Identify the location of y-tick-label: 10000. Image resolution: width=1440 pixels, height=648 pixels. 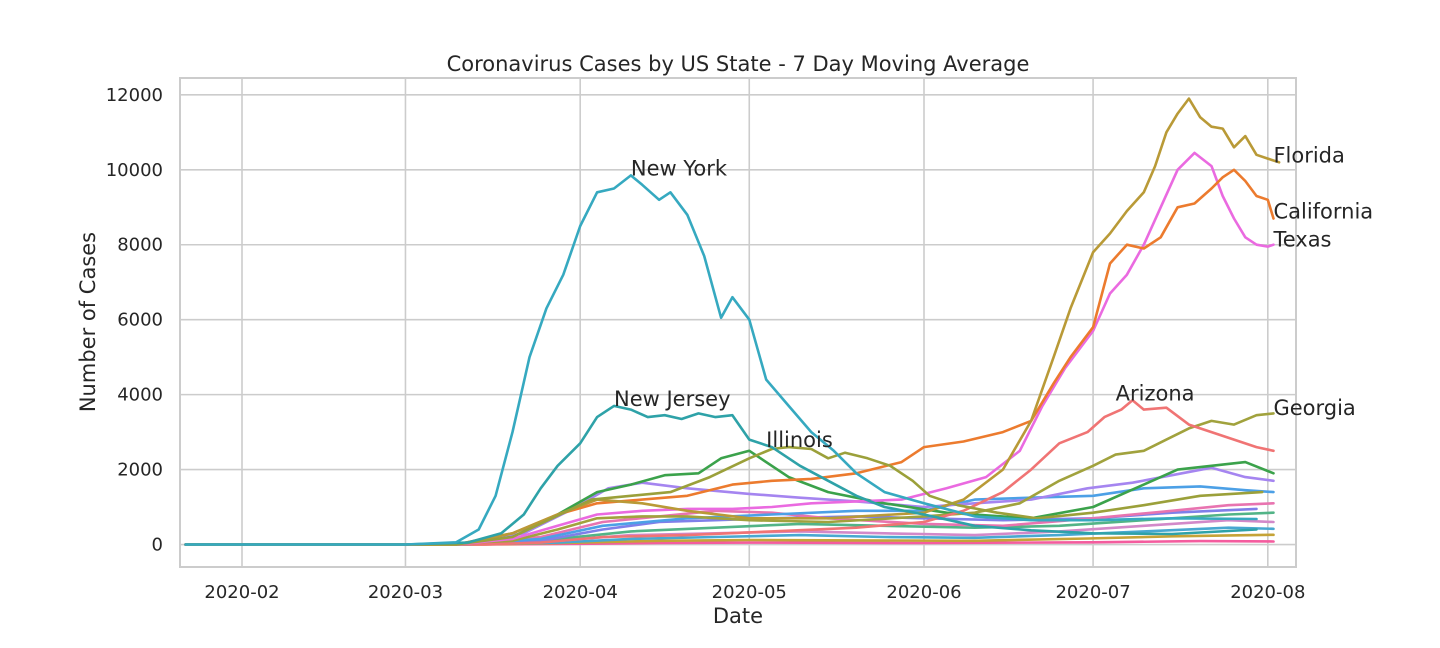
(134, 170).